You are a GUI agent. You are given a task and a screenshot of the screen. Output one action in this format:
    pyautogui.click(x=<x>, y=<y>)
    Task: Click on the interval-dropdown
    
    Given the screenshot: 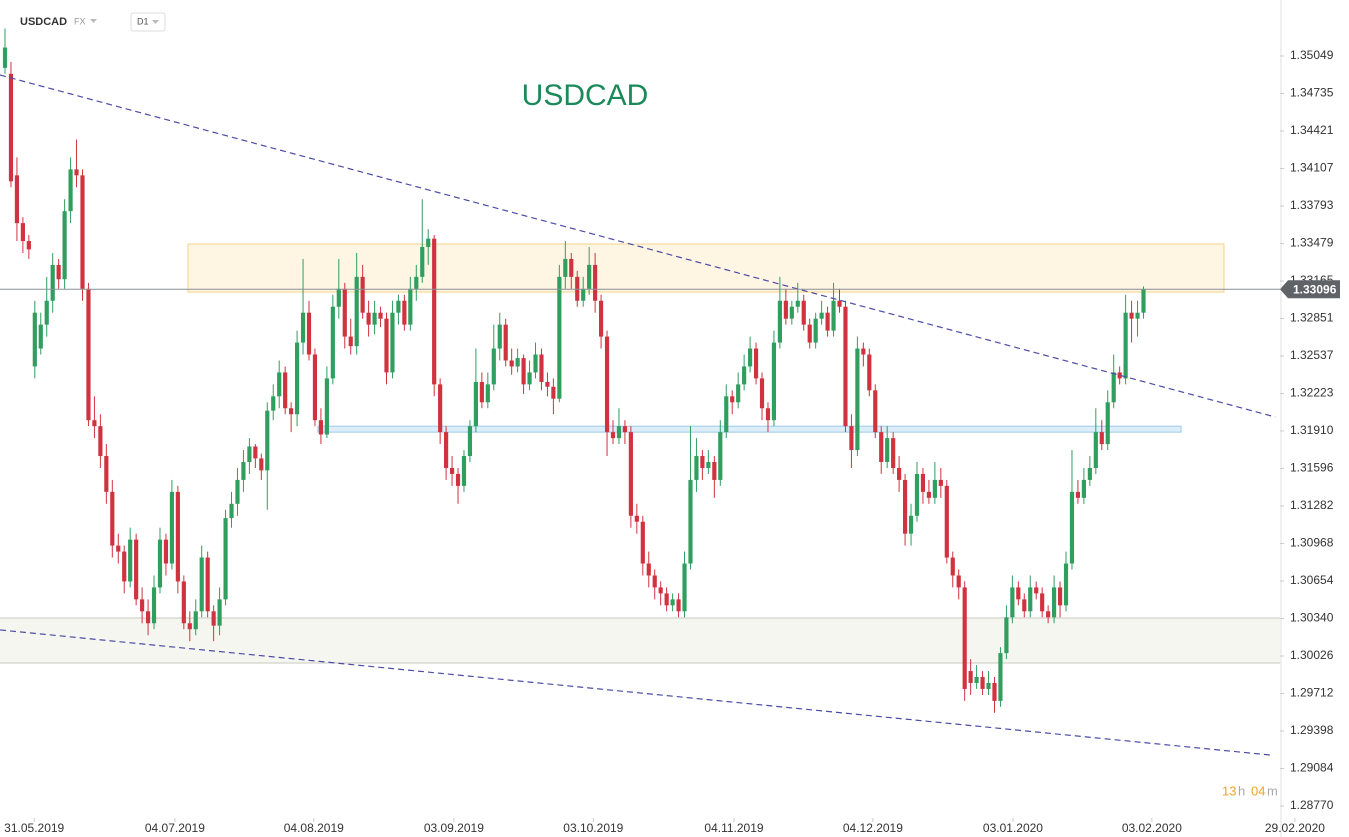 What is the action you would take?
    pyautogui.click(x=155, y=22)
    